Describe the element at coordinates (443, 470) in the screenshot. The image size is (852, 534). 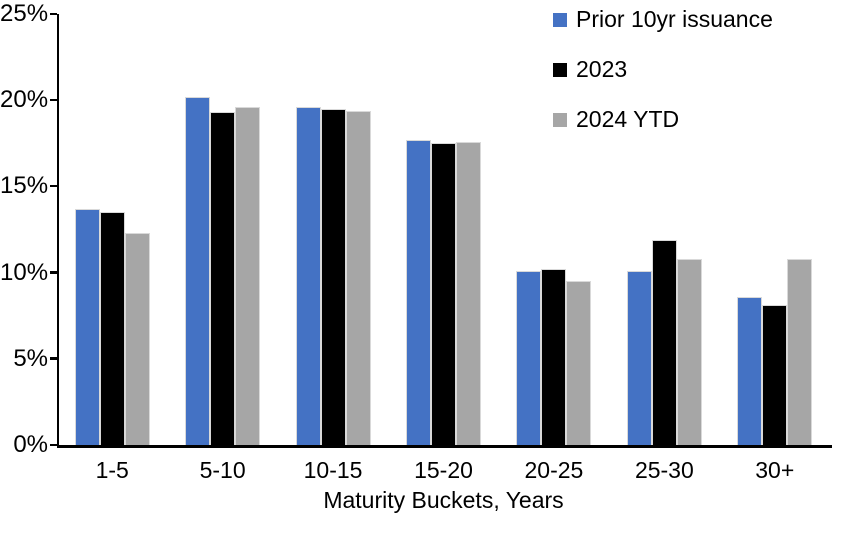
I see `x-axis-category-label: 15-20` at that location.